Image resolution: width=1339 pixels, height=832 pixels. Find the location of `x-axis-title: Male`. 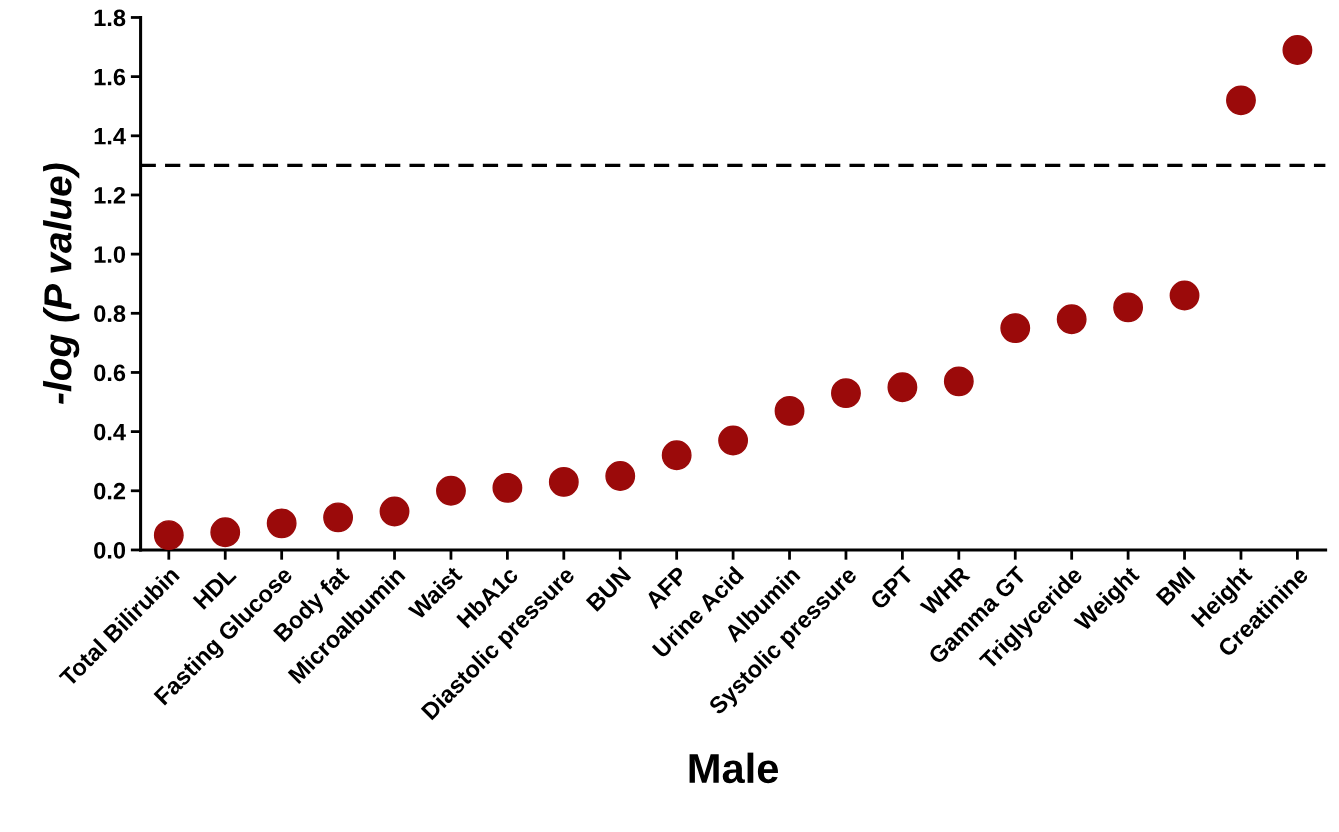

x-axis-title: Male is located at coordinates (733, 768).